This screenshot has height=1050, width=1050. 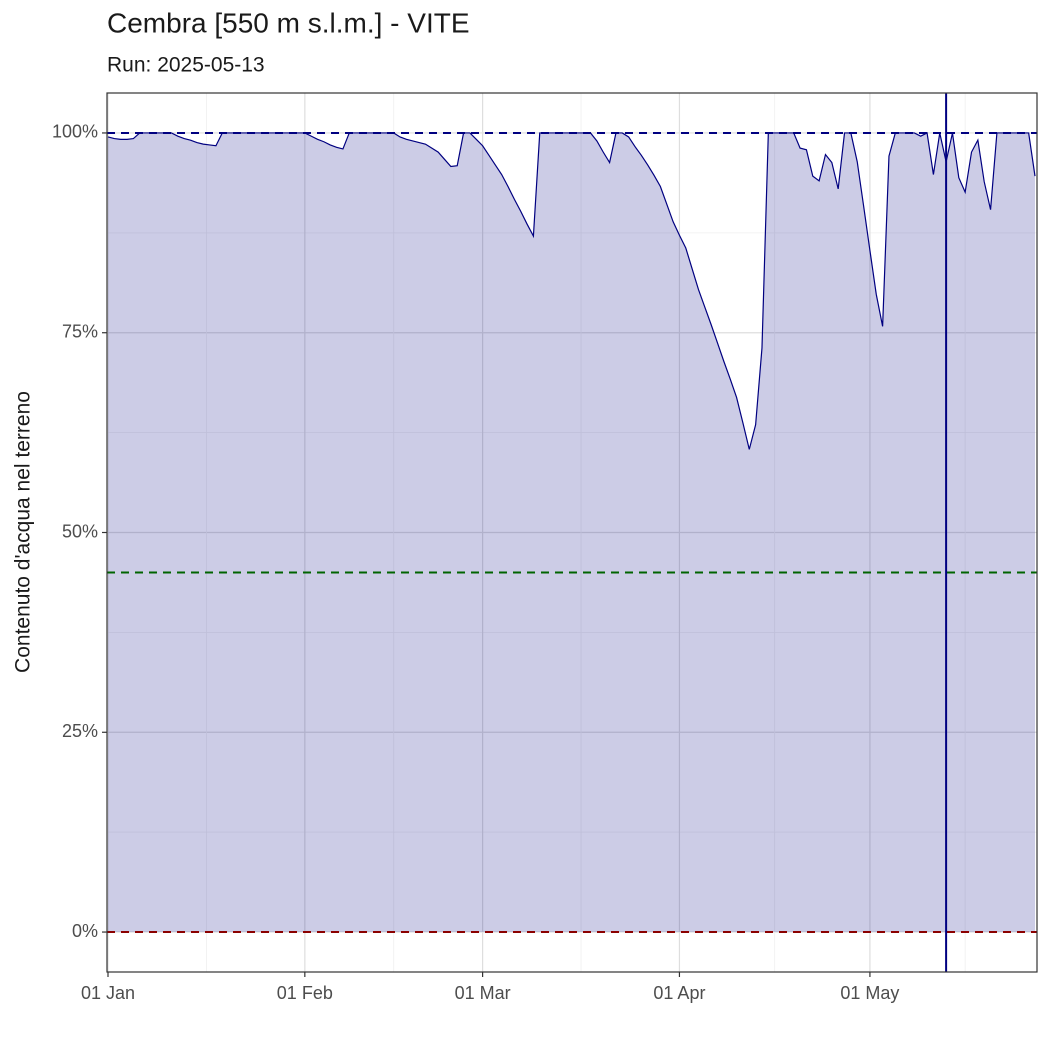 What do you see at coordinates (186, 65) in the screenshot?
I see `chart-subtitle: Run: 2025-05-13` at bounding box center [186, 65].